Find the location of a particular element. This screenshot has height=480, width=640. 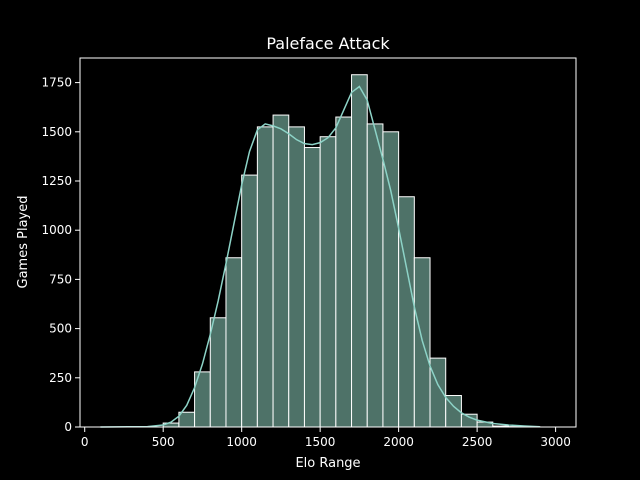

y-axis-label: Games Played is located at coordinates (23, 242).